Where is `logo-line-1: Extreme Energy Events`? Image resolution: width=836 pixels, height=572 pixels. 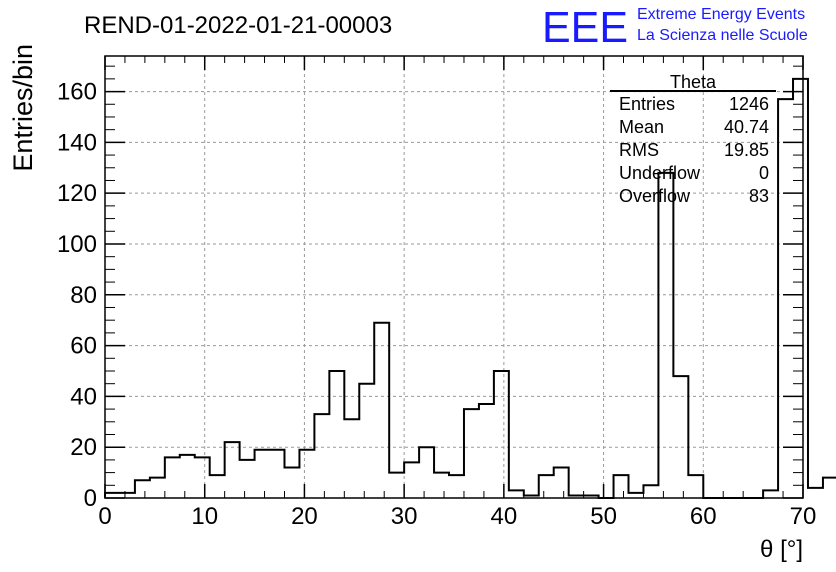 logo-line-1: Extreme Energy Events is located at coordinates (721, 14).